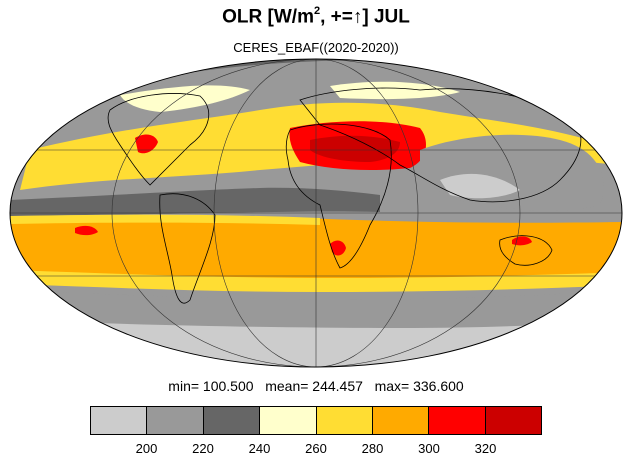  What do you see at coordinates (429, 448) in the screenshot?
I see `colorbar-tick-label: 300` at bounding box center [429, 448].